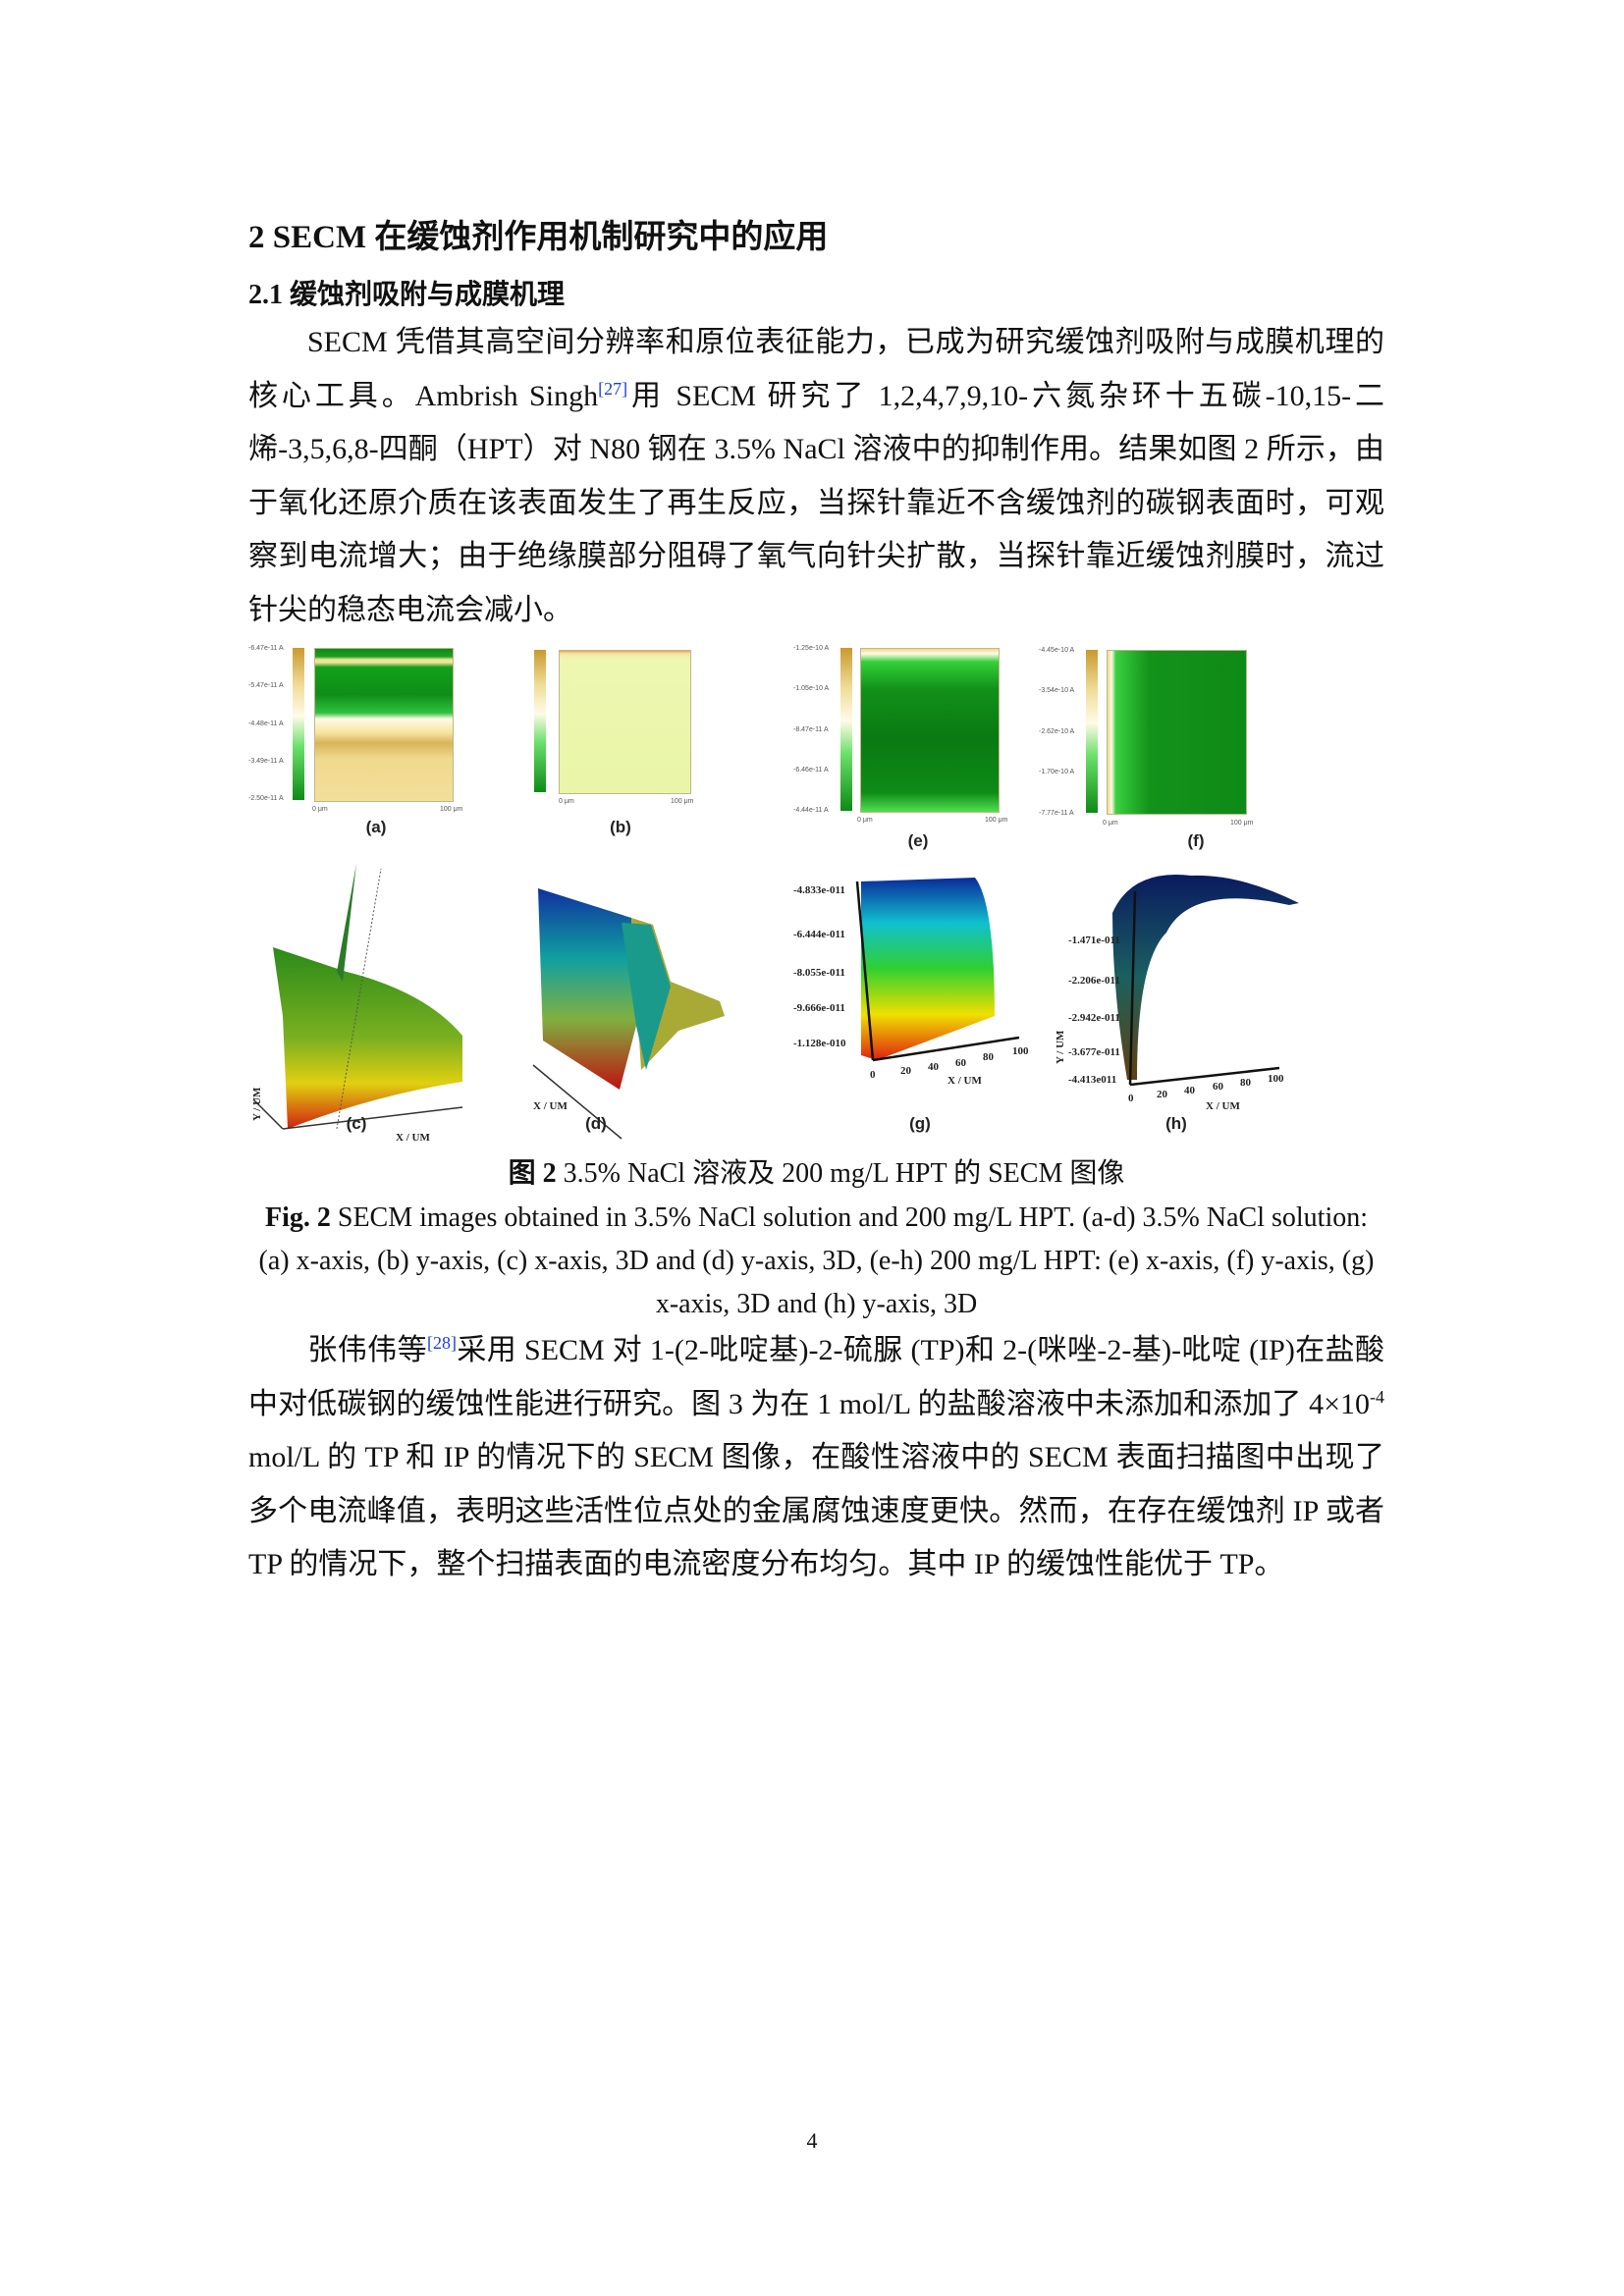  Describe the element at coordinates (1094, 1018) in the screenshot. I see `h-ztick-2: -2.942e-011` at that location.